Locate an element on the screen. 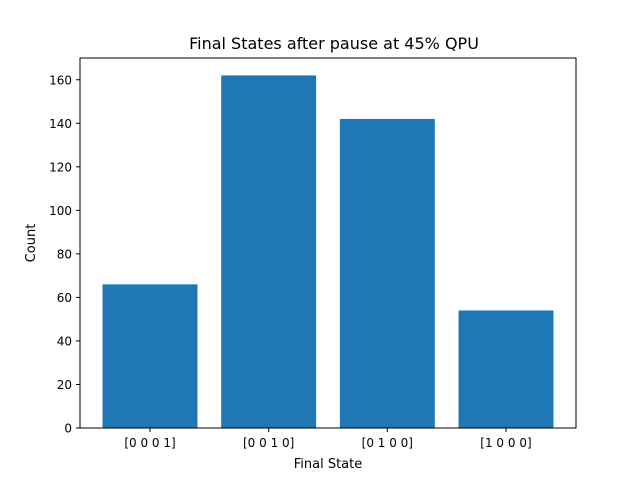  x-tick-label: [0 0 1 0] is located at coordinates (268, 443).